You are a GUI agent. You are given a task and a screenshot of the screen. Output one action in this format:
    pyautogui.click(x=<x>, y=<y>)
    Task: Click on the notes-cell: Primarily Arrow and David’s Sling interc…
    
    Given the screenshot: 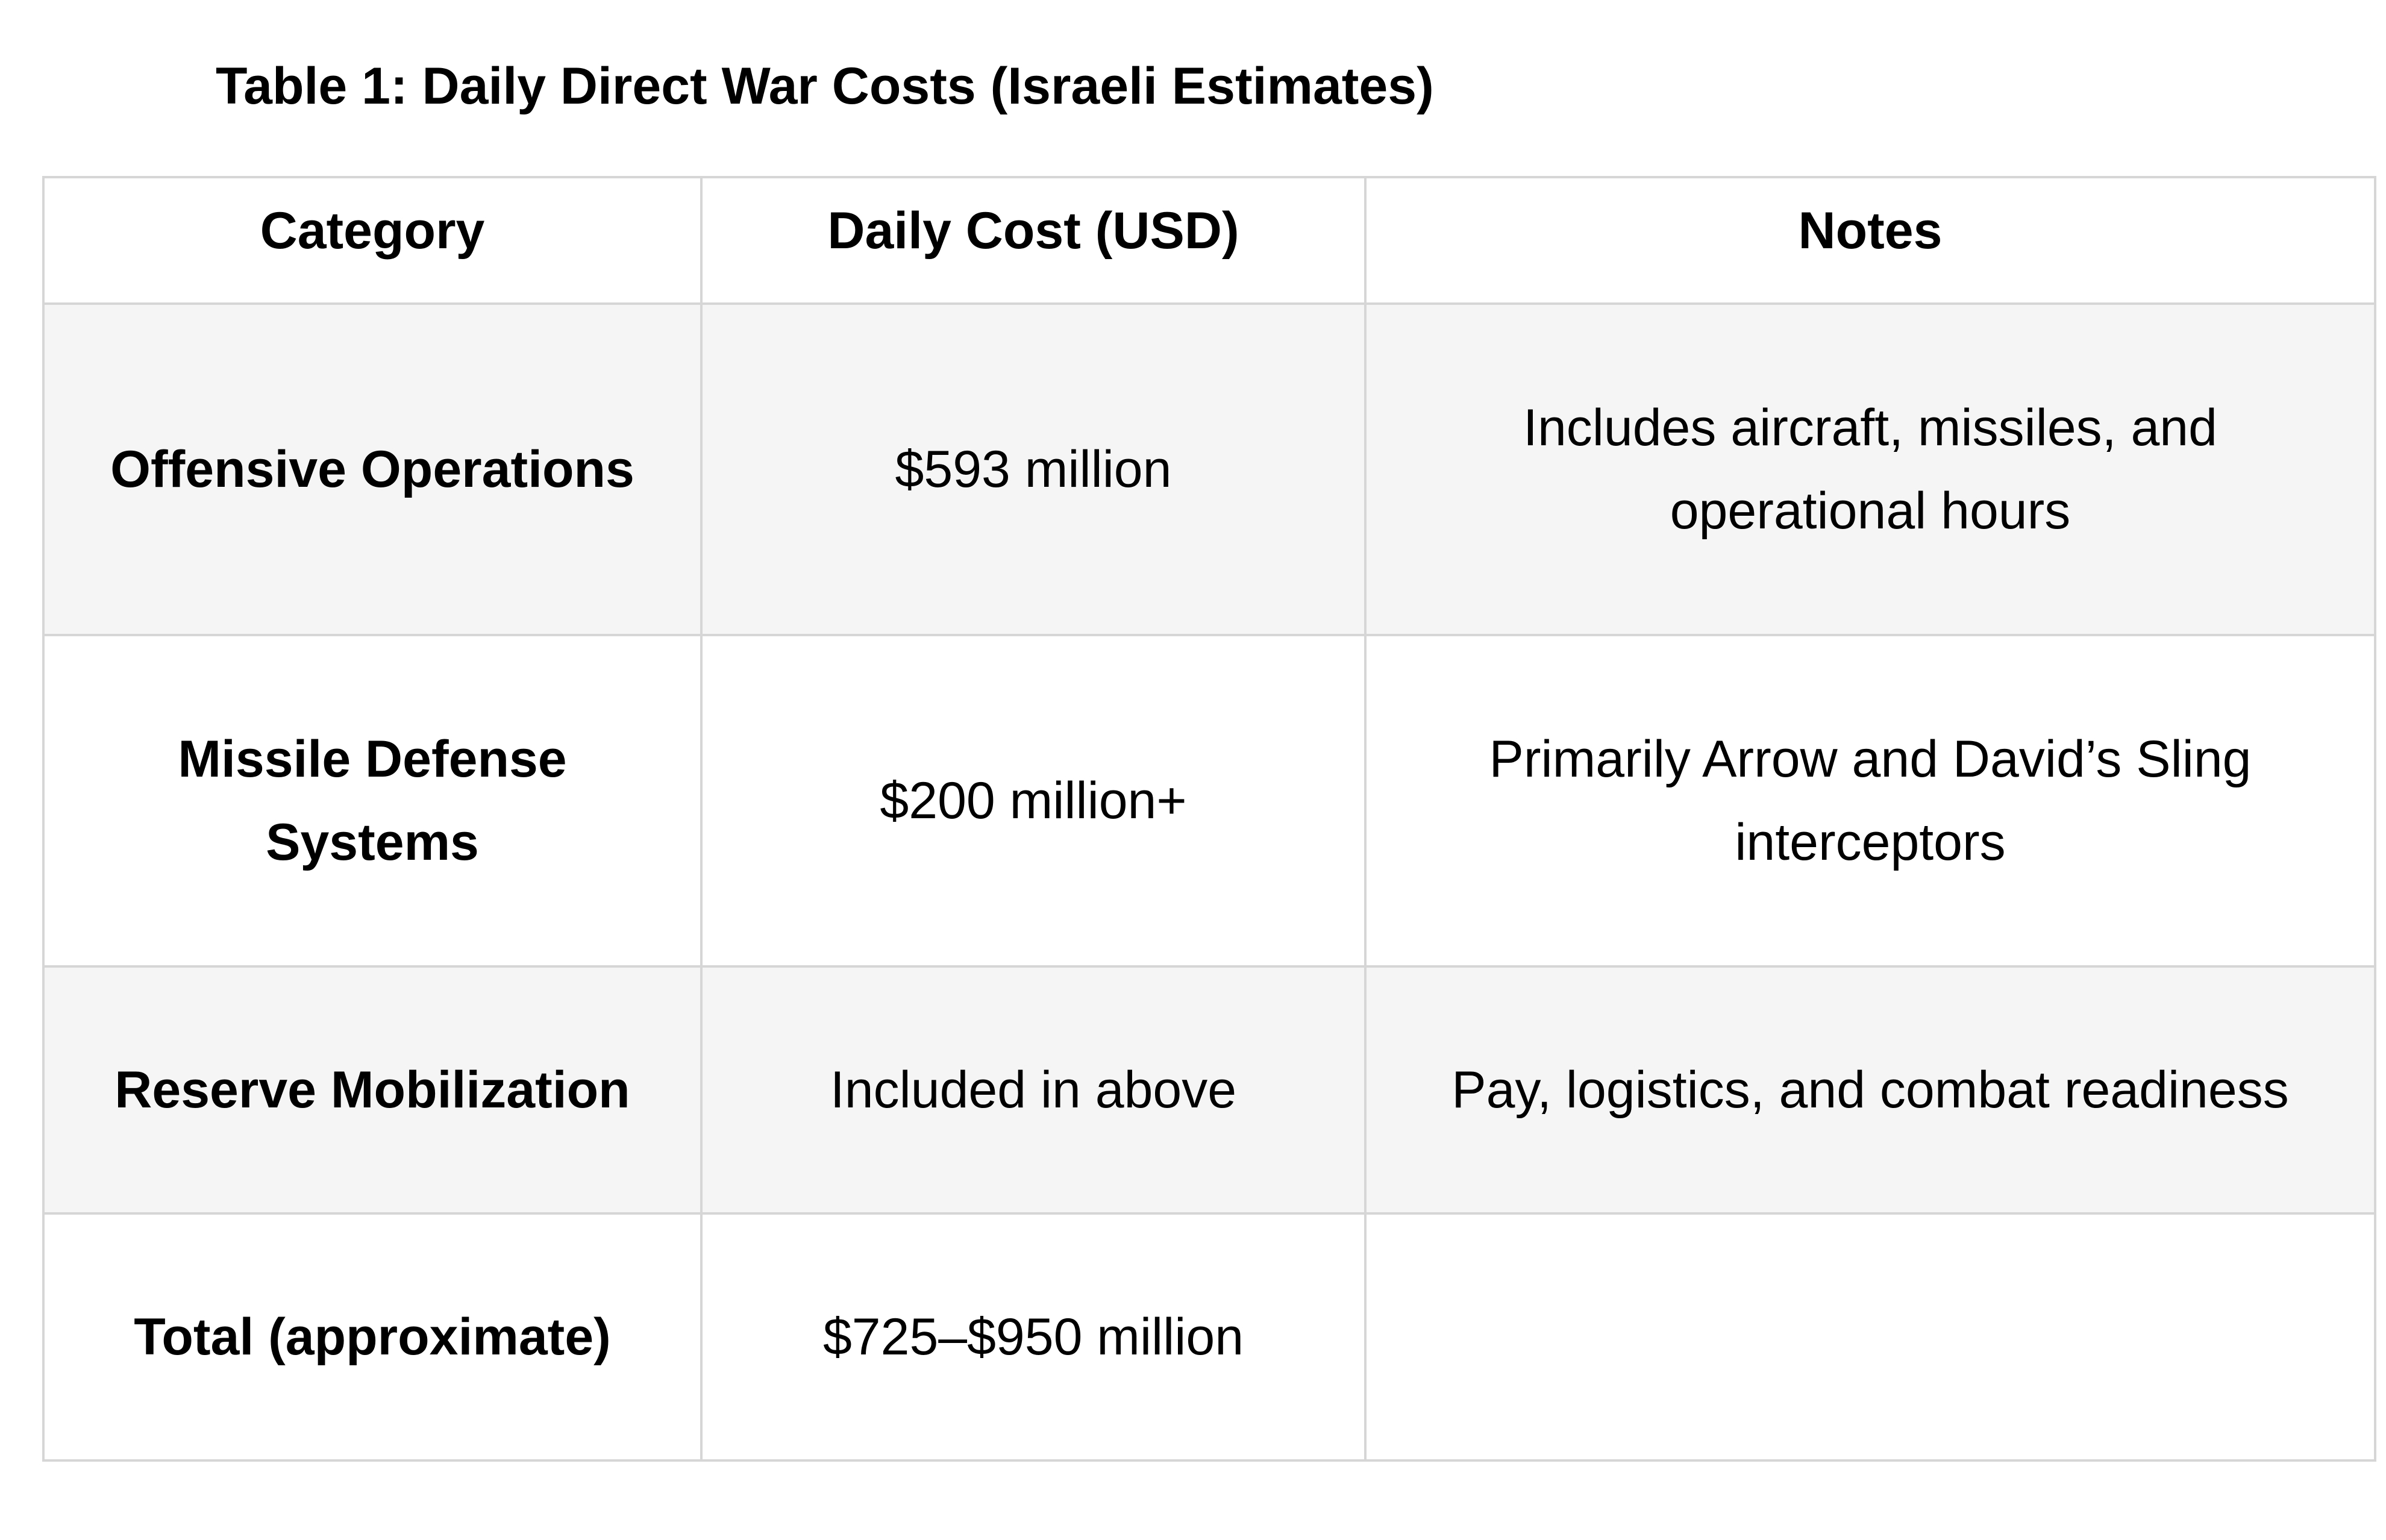 What is the action you would take?
    pyautogui.click(x=1870, y=801)
    